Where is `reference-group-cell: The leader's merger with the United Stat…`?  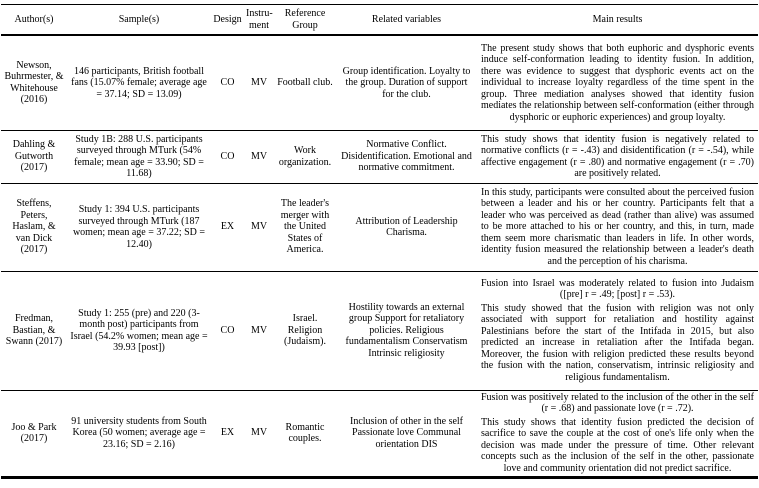
reference-group-cell: The leader's merger with the United Stat… is located at coordinates (305, 227).